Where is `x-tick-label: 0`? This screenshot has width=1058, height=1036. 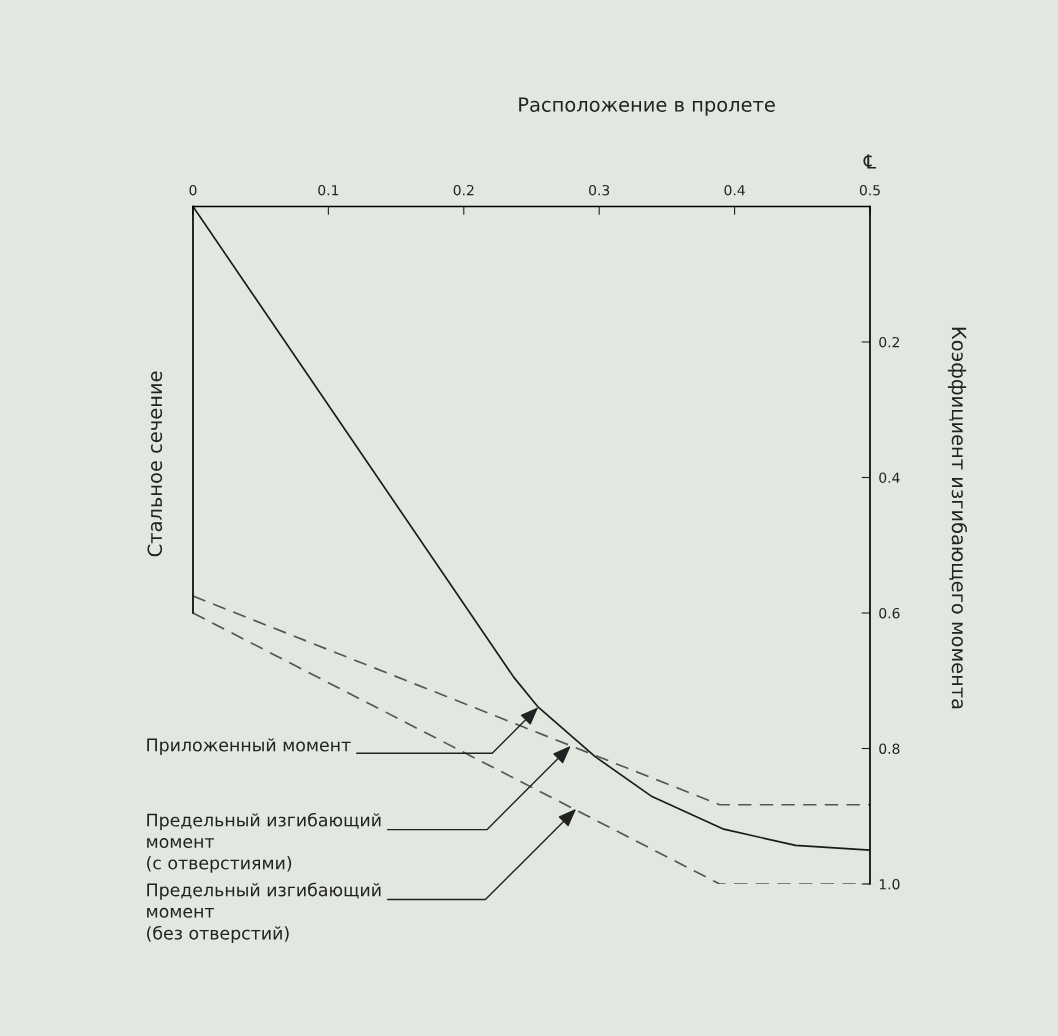 x-tick-label: 0 is located at coordinates (193, 190).